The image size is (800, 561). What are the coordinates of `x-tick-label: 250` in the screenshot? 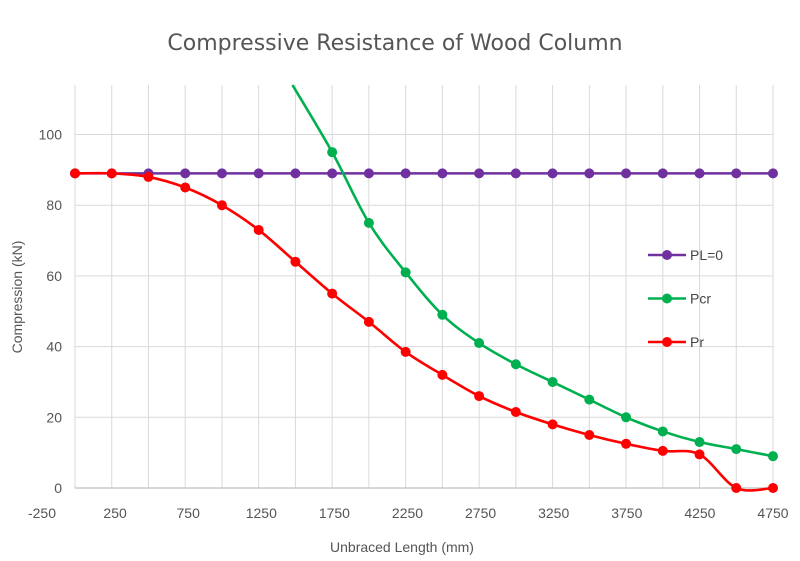 It's located at (115, 513).